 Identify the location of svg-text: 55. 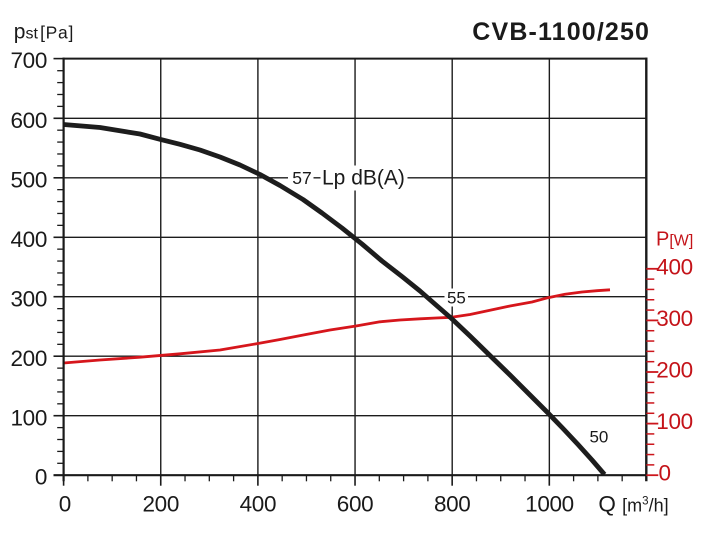
(456, 297).